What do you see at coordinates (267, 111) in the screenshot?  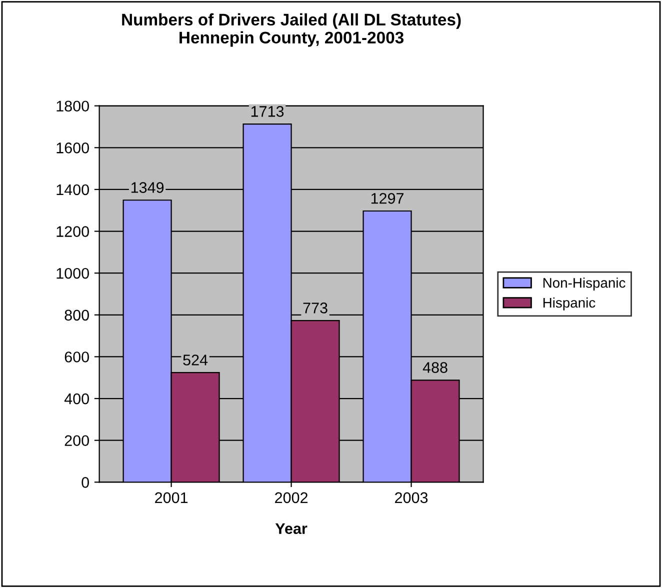 I see `data-label: 1713` at bounding box center [267, 111].